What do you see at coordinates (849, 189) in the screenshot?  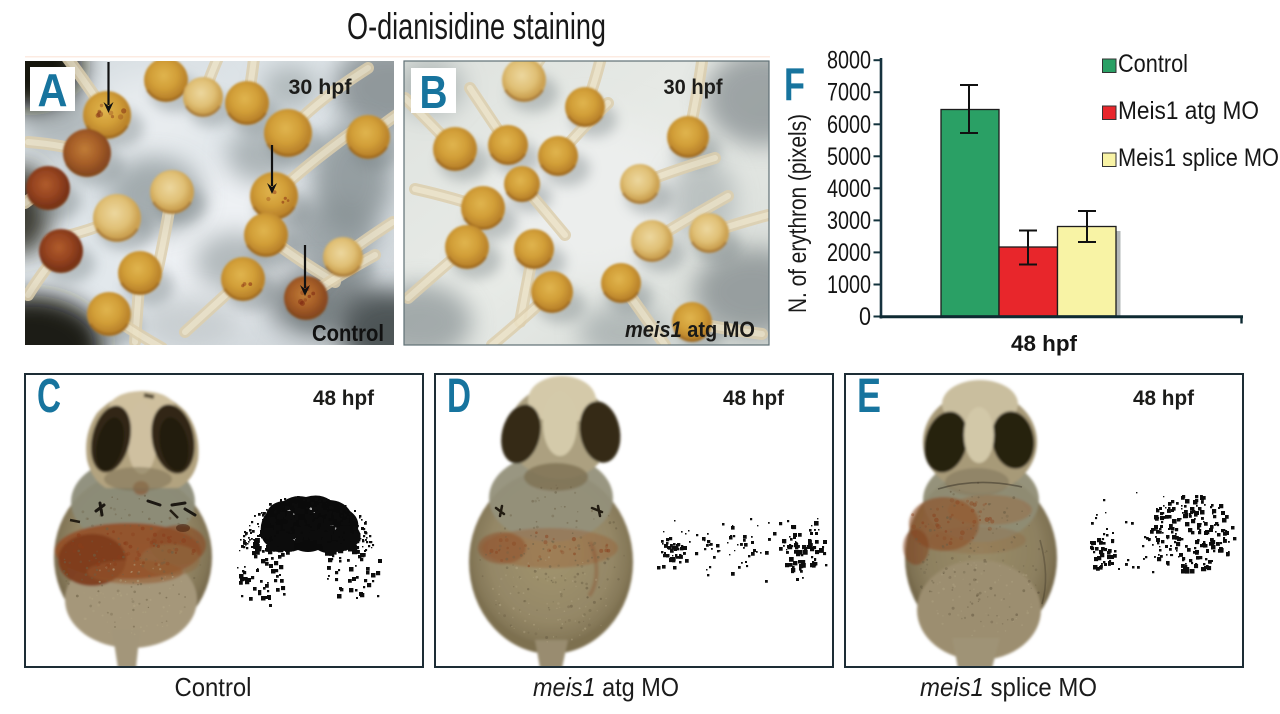 I see `svg-text: 4000` at bounding box center [849, 189].